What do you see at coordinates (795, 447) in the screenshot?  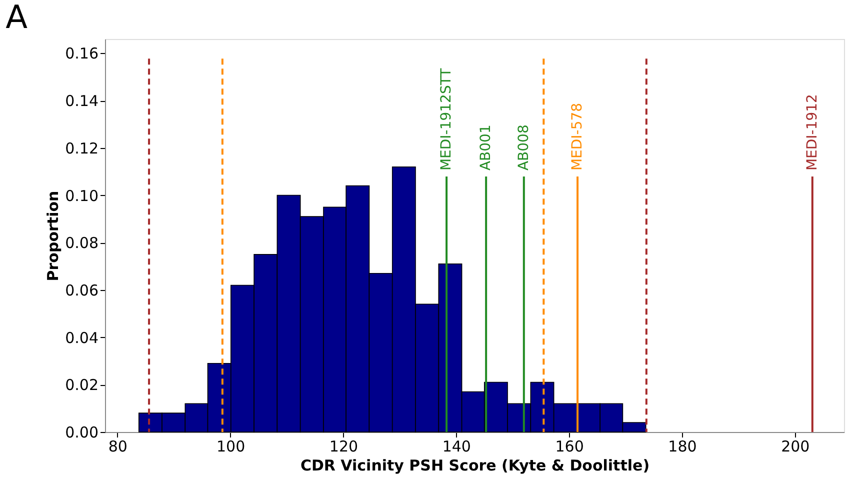 I see `x-tick-label: 200` at bounding box center [795, 447].